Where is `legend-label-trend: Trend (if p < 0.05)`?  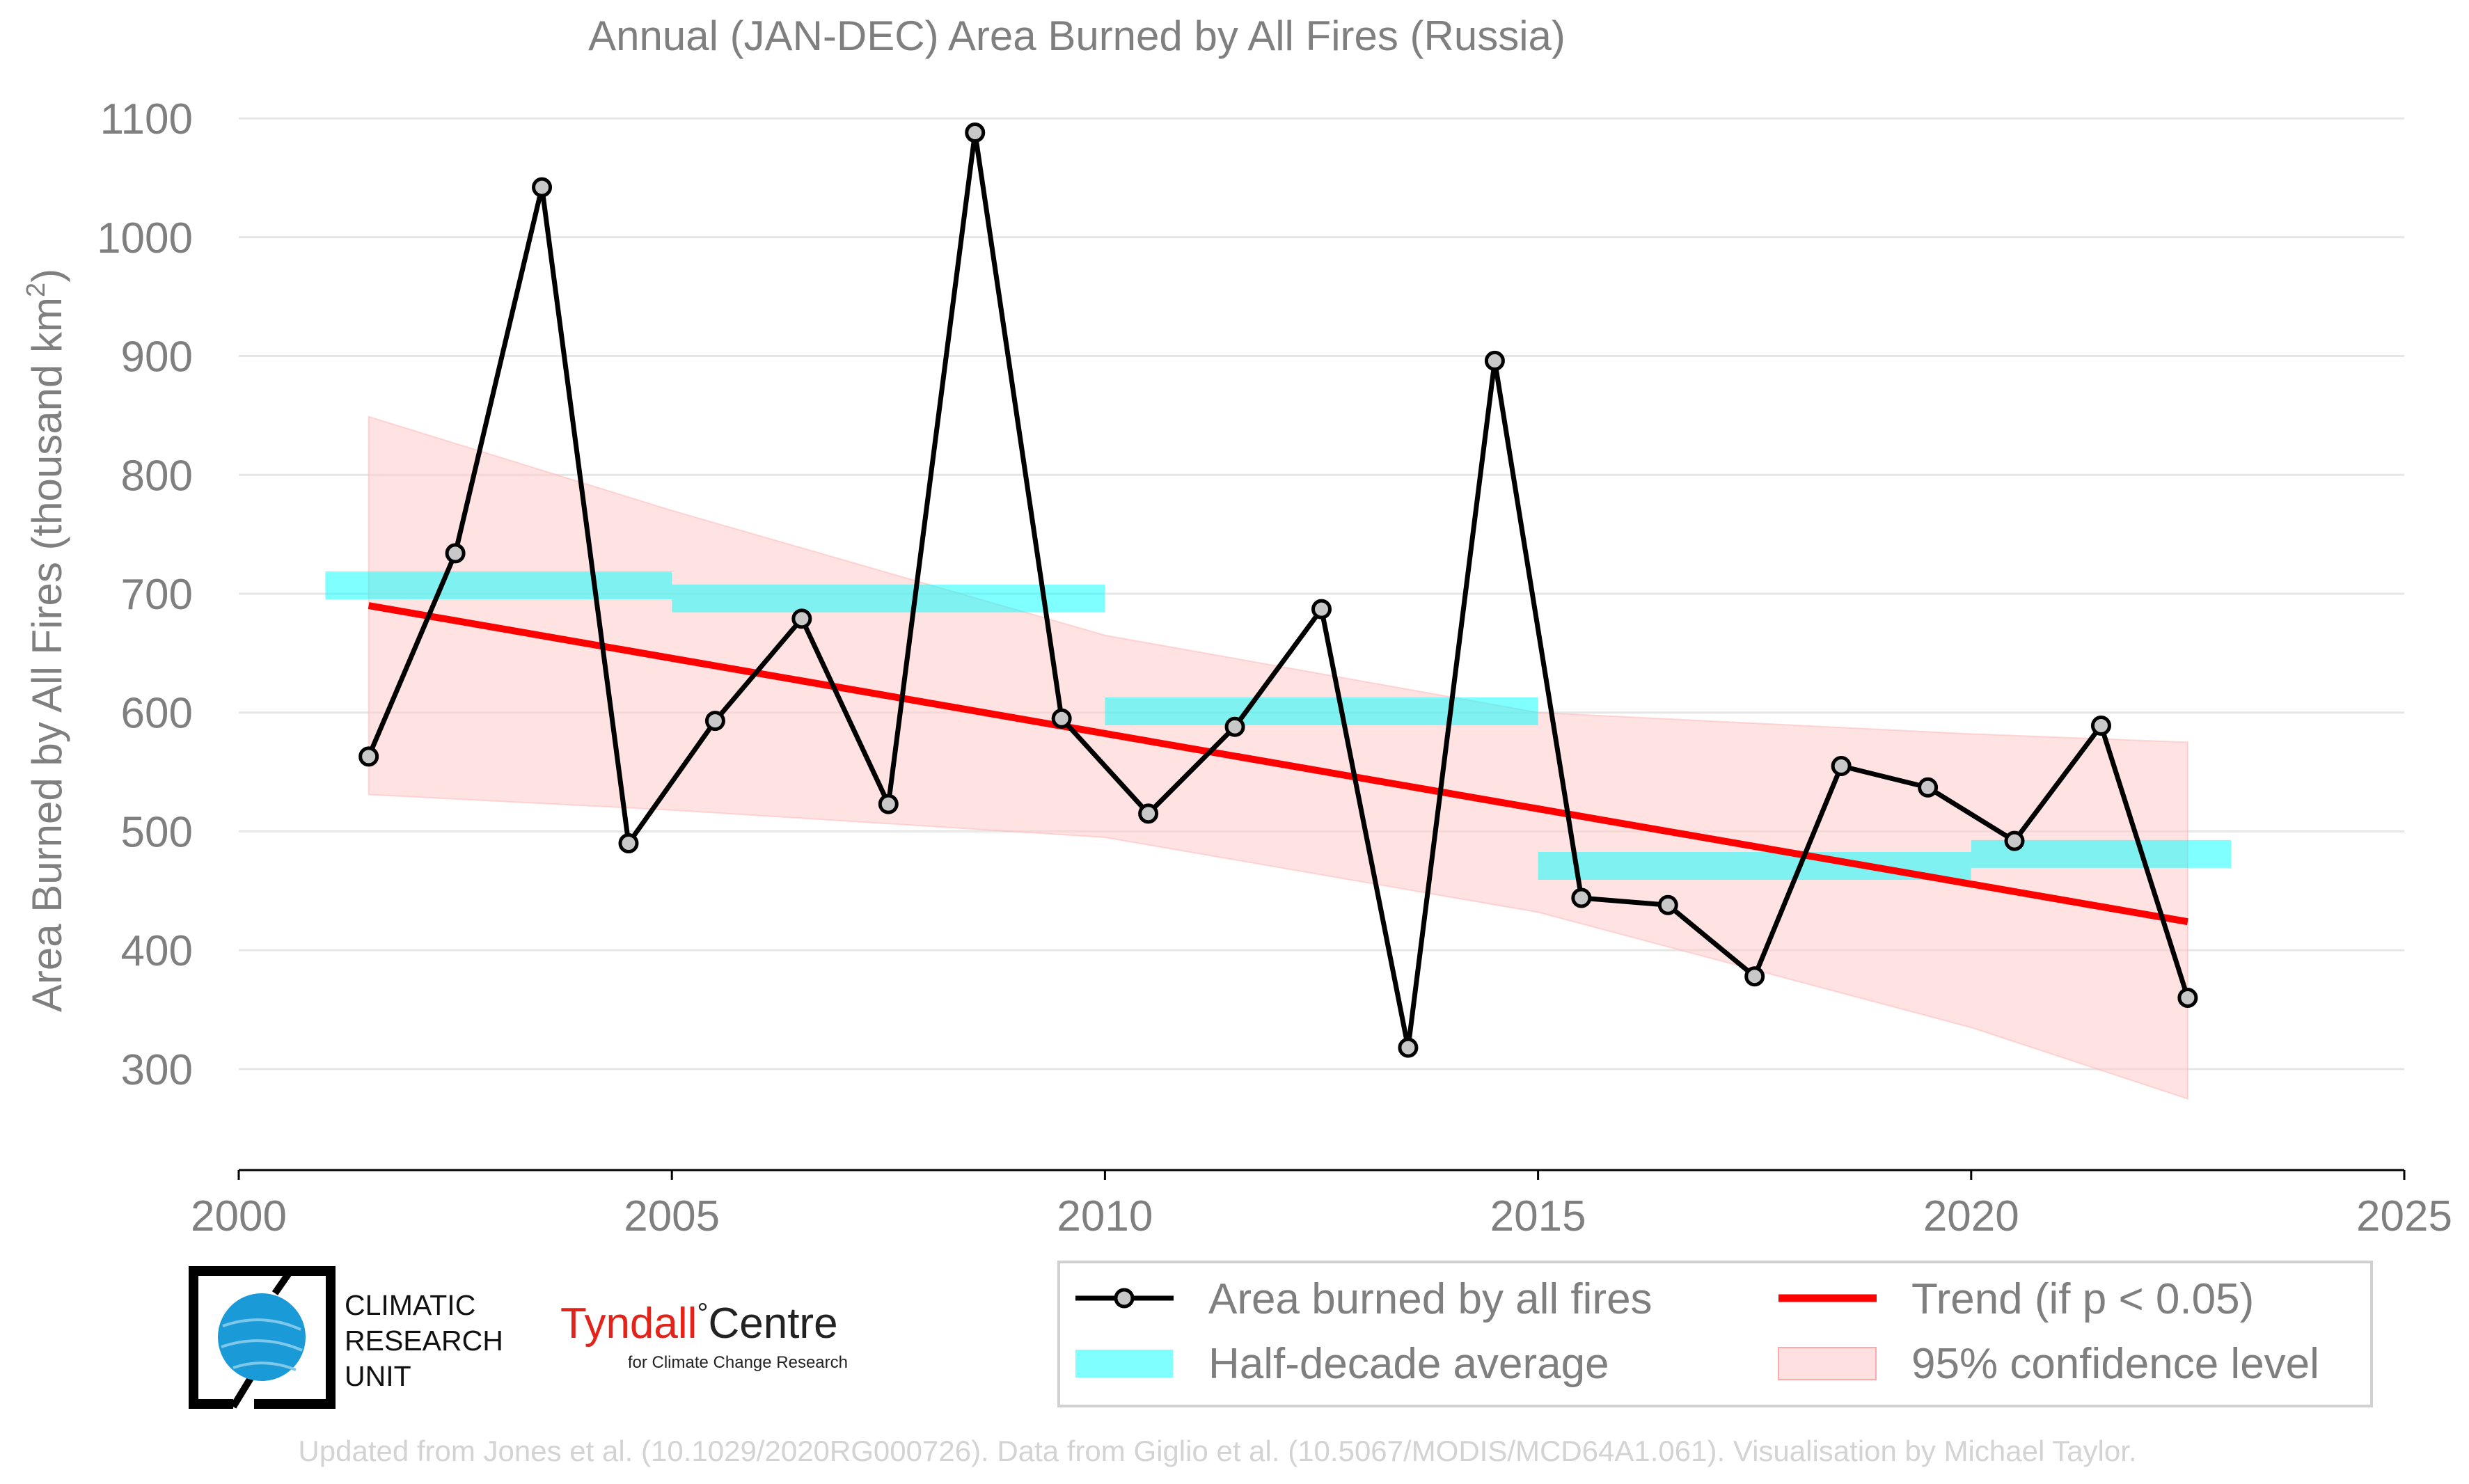 legend-label-trend: Trend (if p < 0.05) is located at coordinates (2082, 1299).